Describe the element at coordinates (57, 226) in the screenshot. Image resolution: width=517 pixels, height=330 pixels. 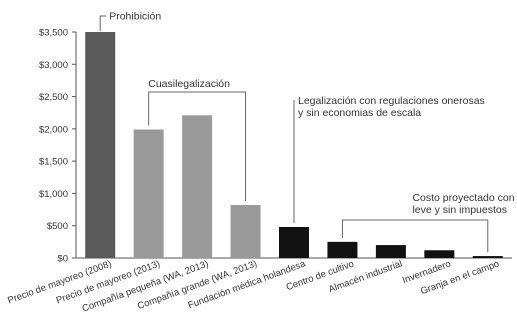
I see `y-tick-label: $500` at that location.